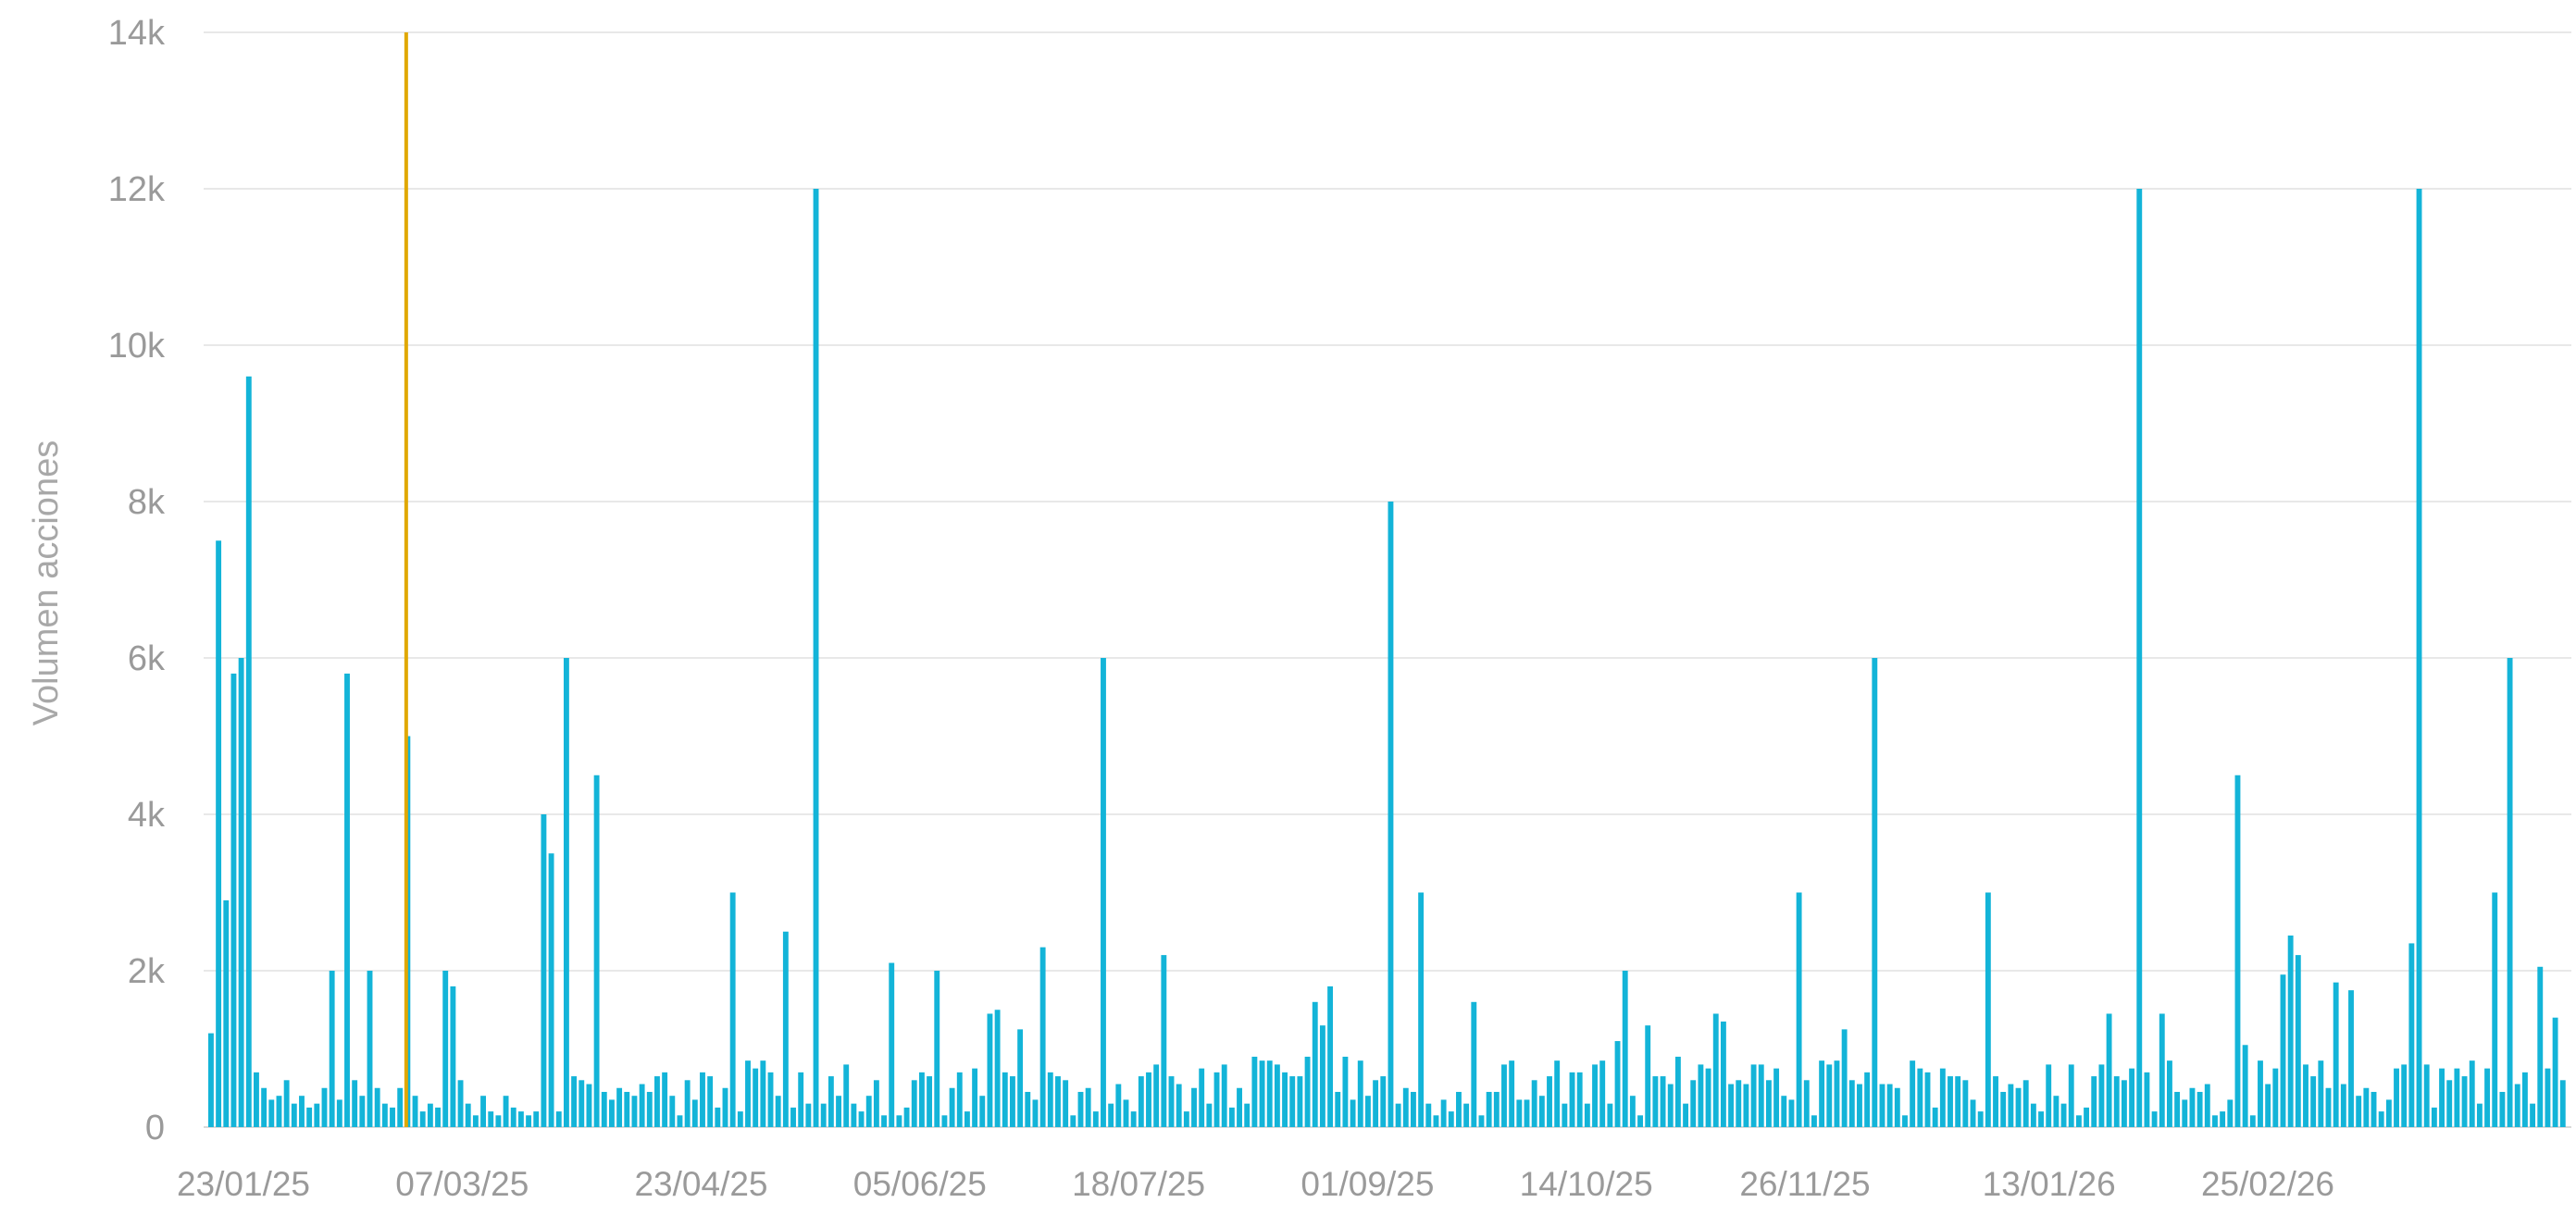 The width and height of the screenshot is (2576, 1215). What do you see at coordinates (2049, 1184) in the screenshot?
I see `x-tick-label: 13/01/26` at bounding box center [2049, 1184].